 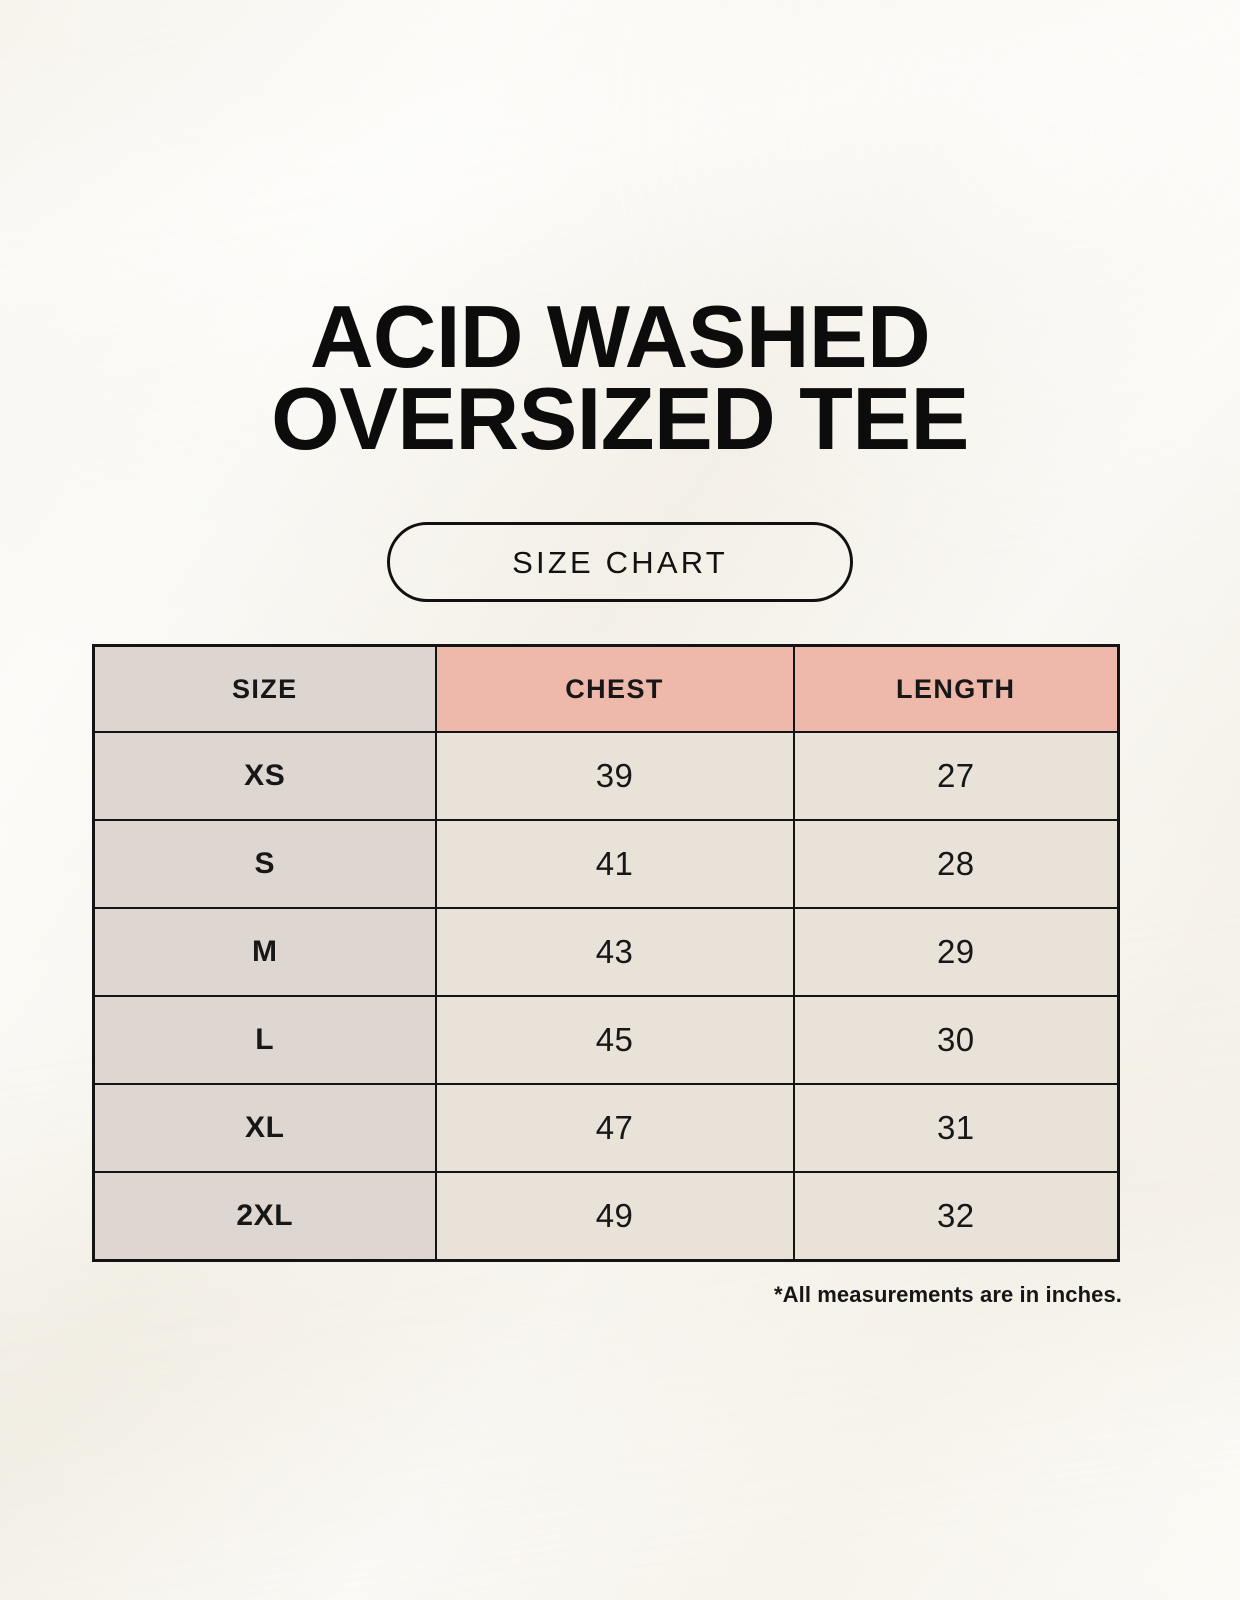 I want to click on table-row: L 45 30, so click(x=606, y=1040).